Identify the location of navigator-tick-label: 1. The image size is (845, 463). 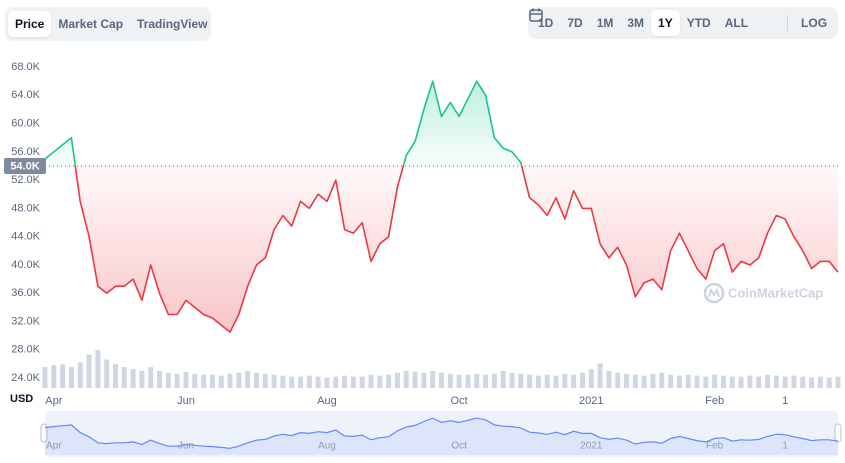
(785, 446).